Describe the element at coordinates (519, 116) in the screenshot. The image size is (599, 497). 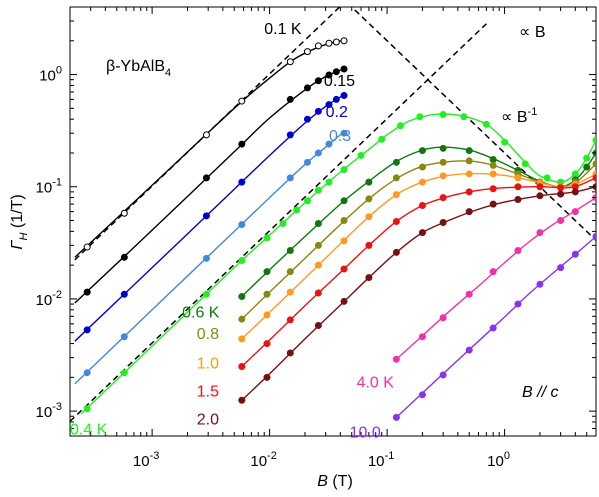
I see `annotation-prop-binv: ∝ B-1` at that location.